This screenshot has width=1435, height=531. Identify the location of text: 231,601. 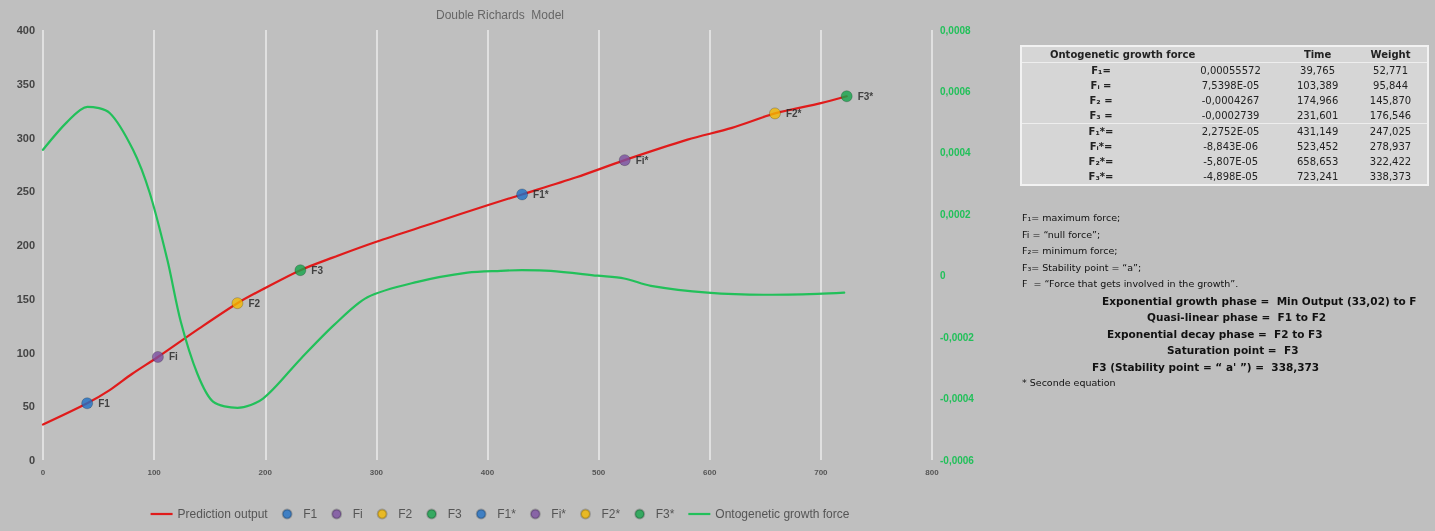
(1317, 116).